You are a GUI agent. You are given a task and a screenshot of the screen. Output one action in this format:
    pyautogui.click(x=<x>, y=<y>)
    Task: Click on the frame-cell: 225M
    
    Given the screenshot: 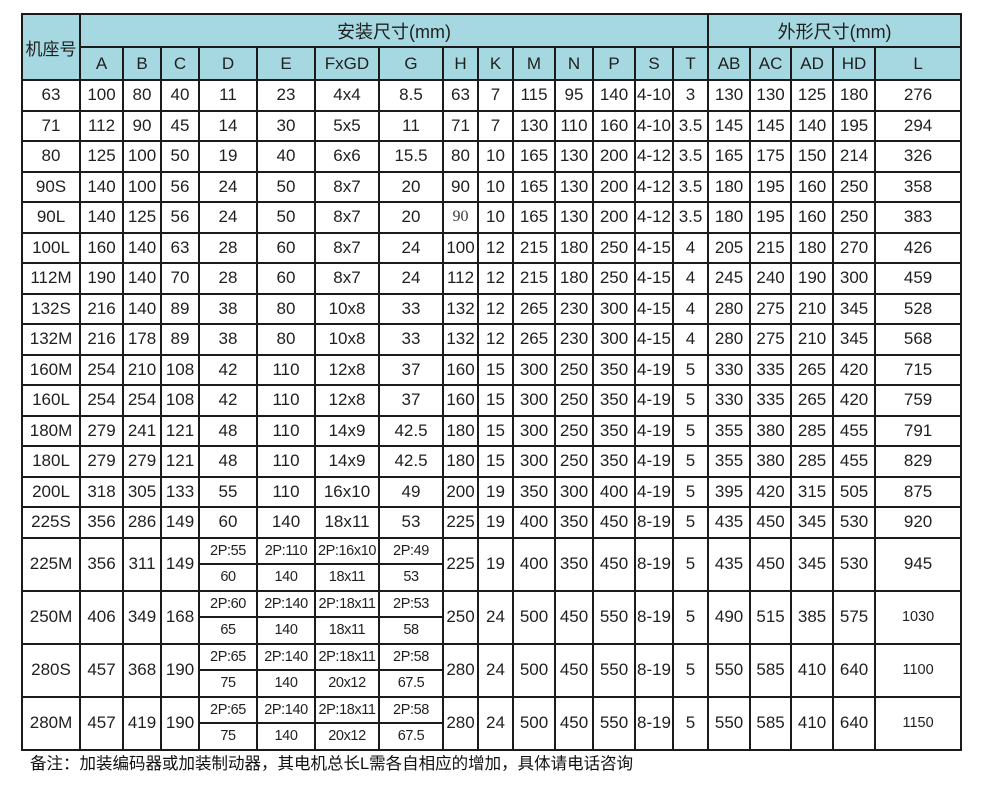 What is the action you would take?
    pyautogui.click(x=51, y=564)
    